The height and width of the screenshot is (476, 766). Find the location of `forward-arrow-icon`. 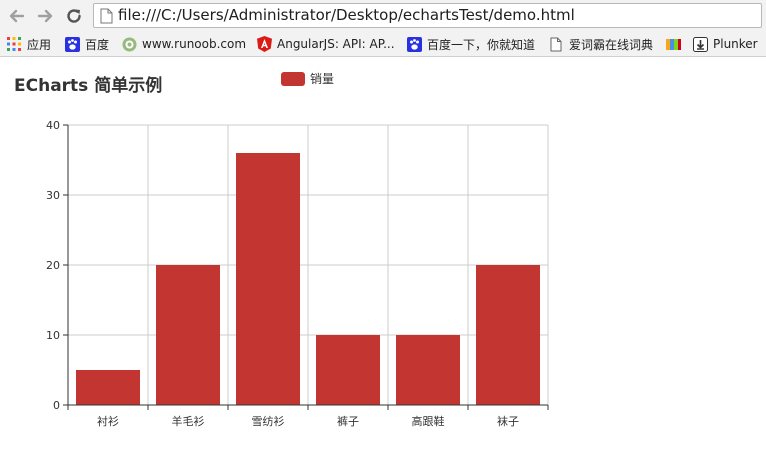

forward-arrow-icon is located at coordinates (45, 16).